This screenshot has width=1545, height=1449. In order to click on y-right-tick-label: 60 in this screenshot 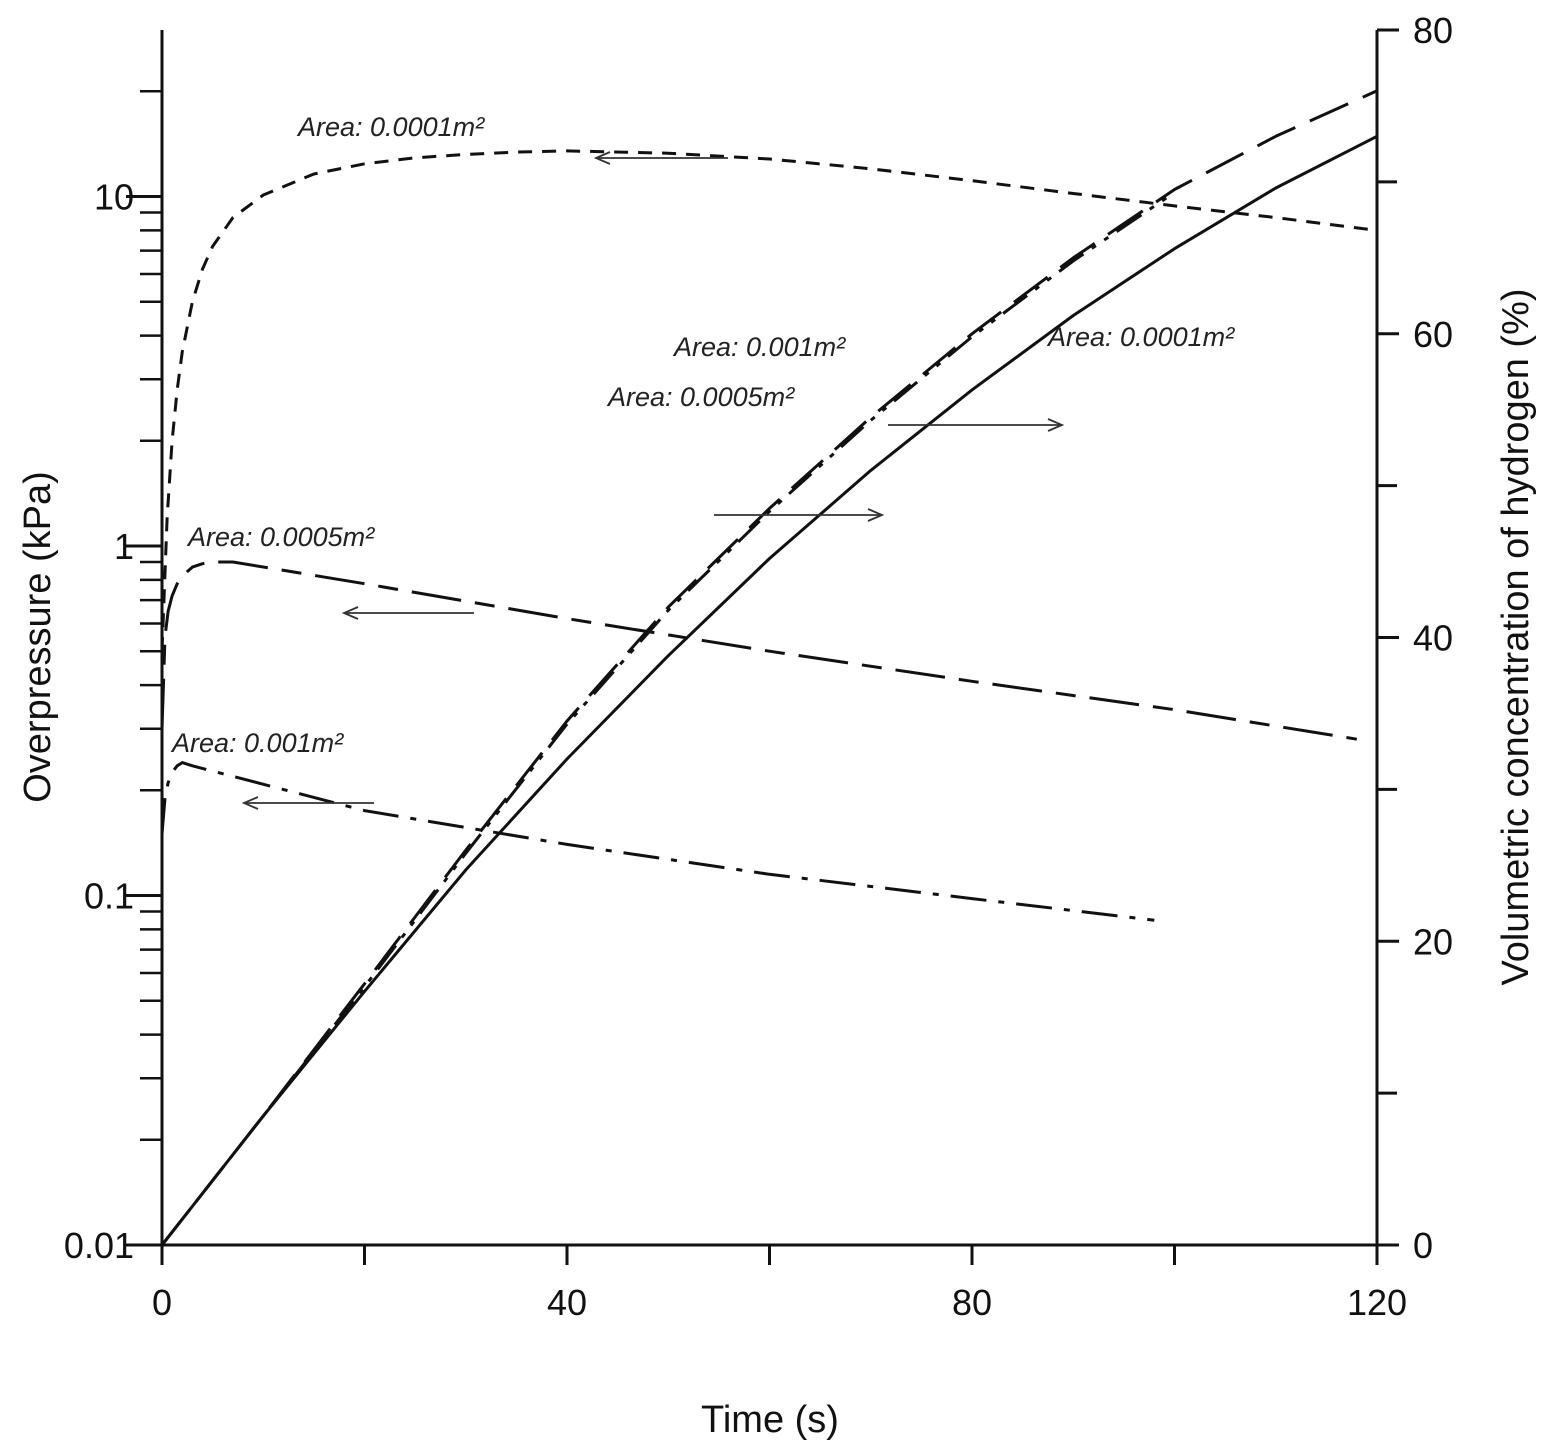, I will do `click(1433, 334)`.